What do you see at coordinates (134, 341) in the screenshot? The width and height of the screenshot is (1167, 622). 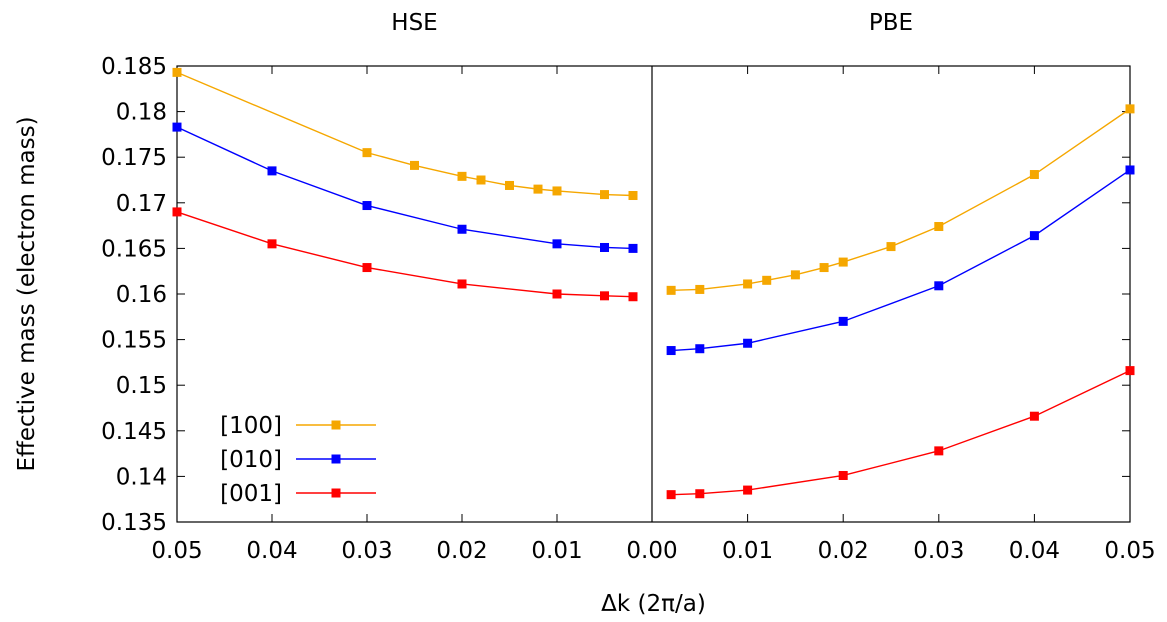 I see `y-tick-label: 0.155` at bounding box center [134, 341].